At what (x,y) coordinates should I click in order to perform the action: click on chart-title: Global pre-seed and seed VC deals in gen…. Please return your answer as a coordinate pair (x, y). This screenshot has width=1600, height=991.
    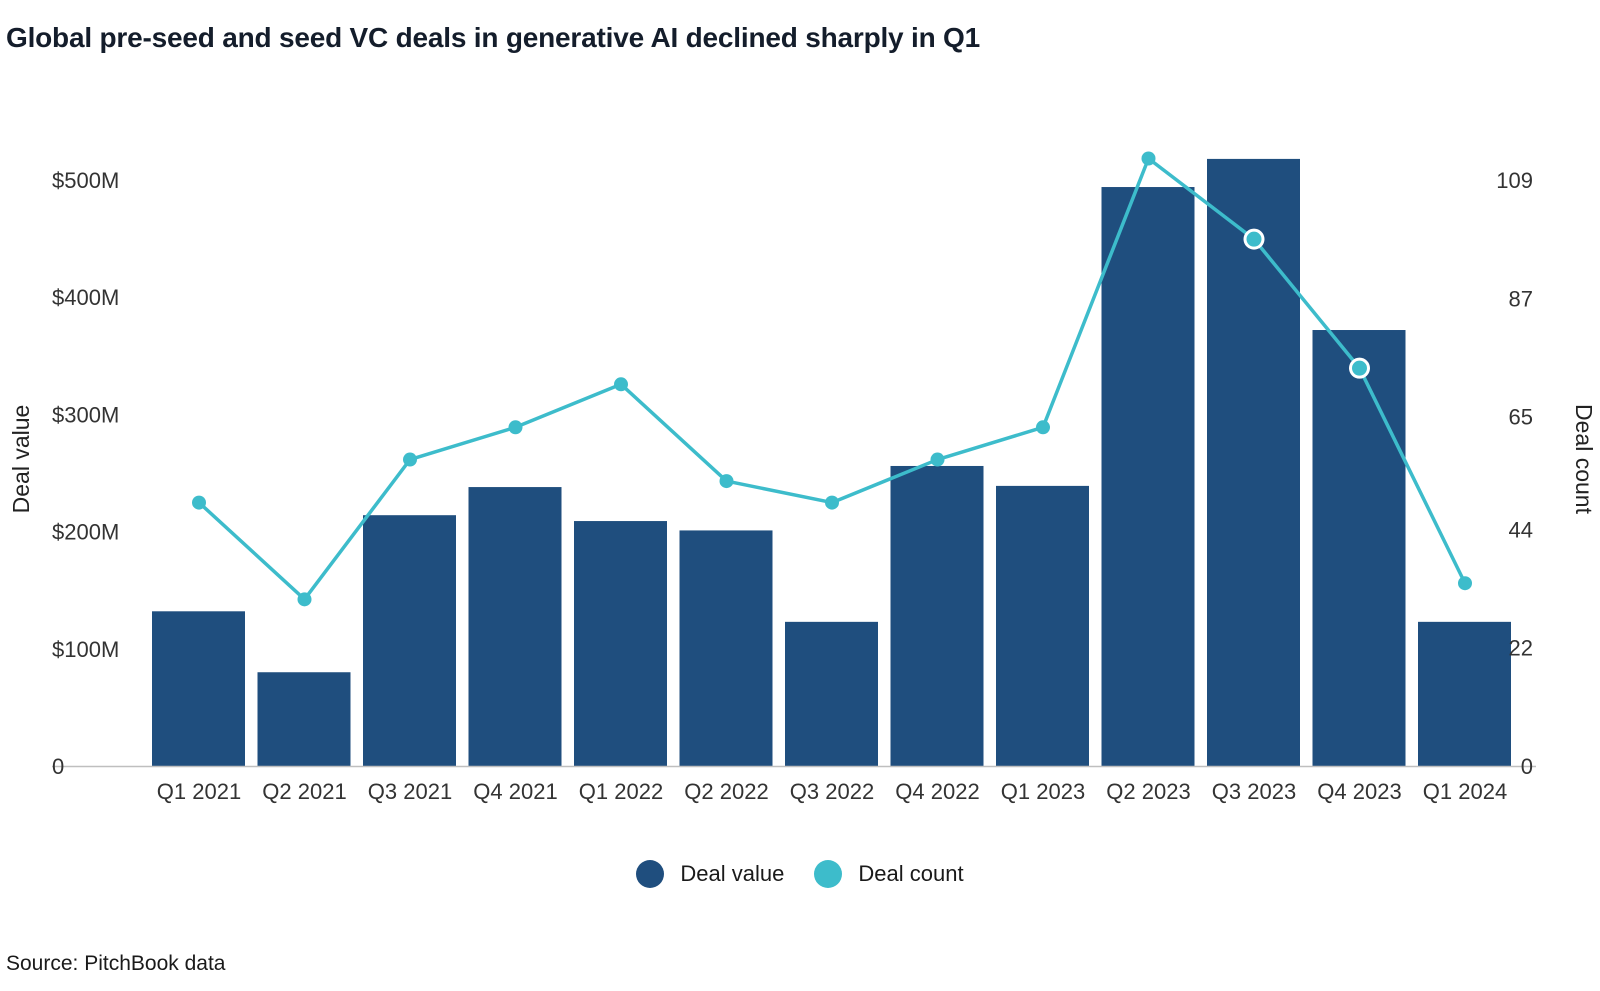
    Looking at the image, I should click on (493, 37).